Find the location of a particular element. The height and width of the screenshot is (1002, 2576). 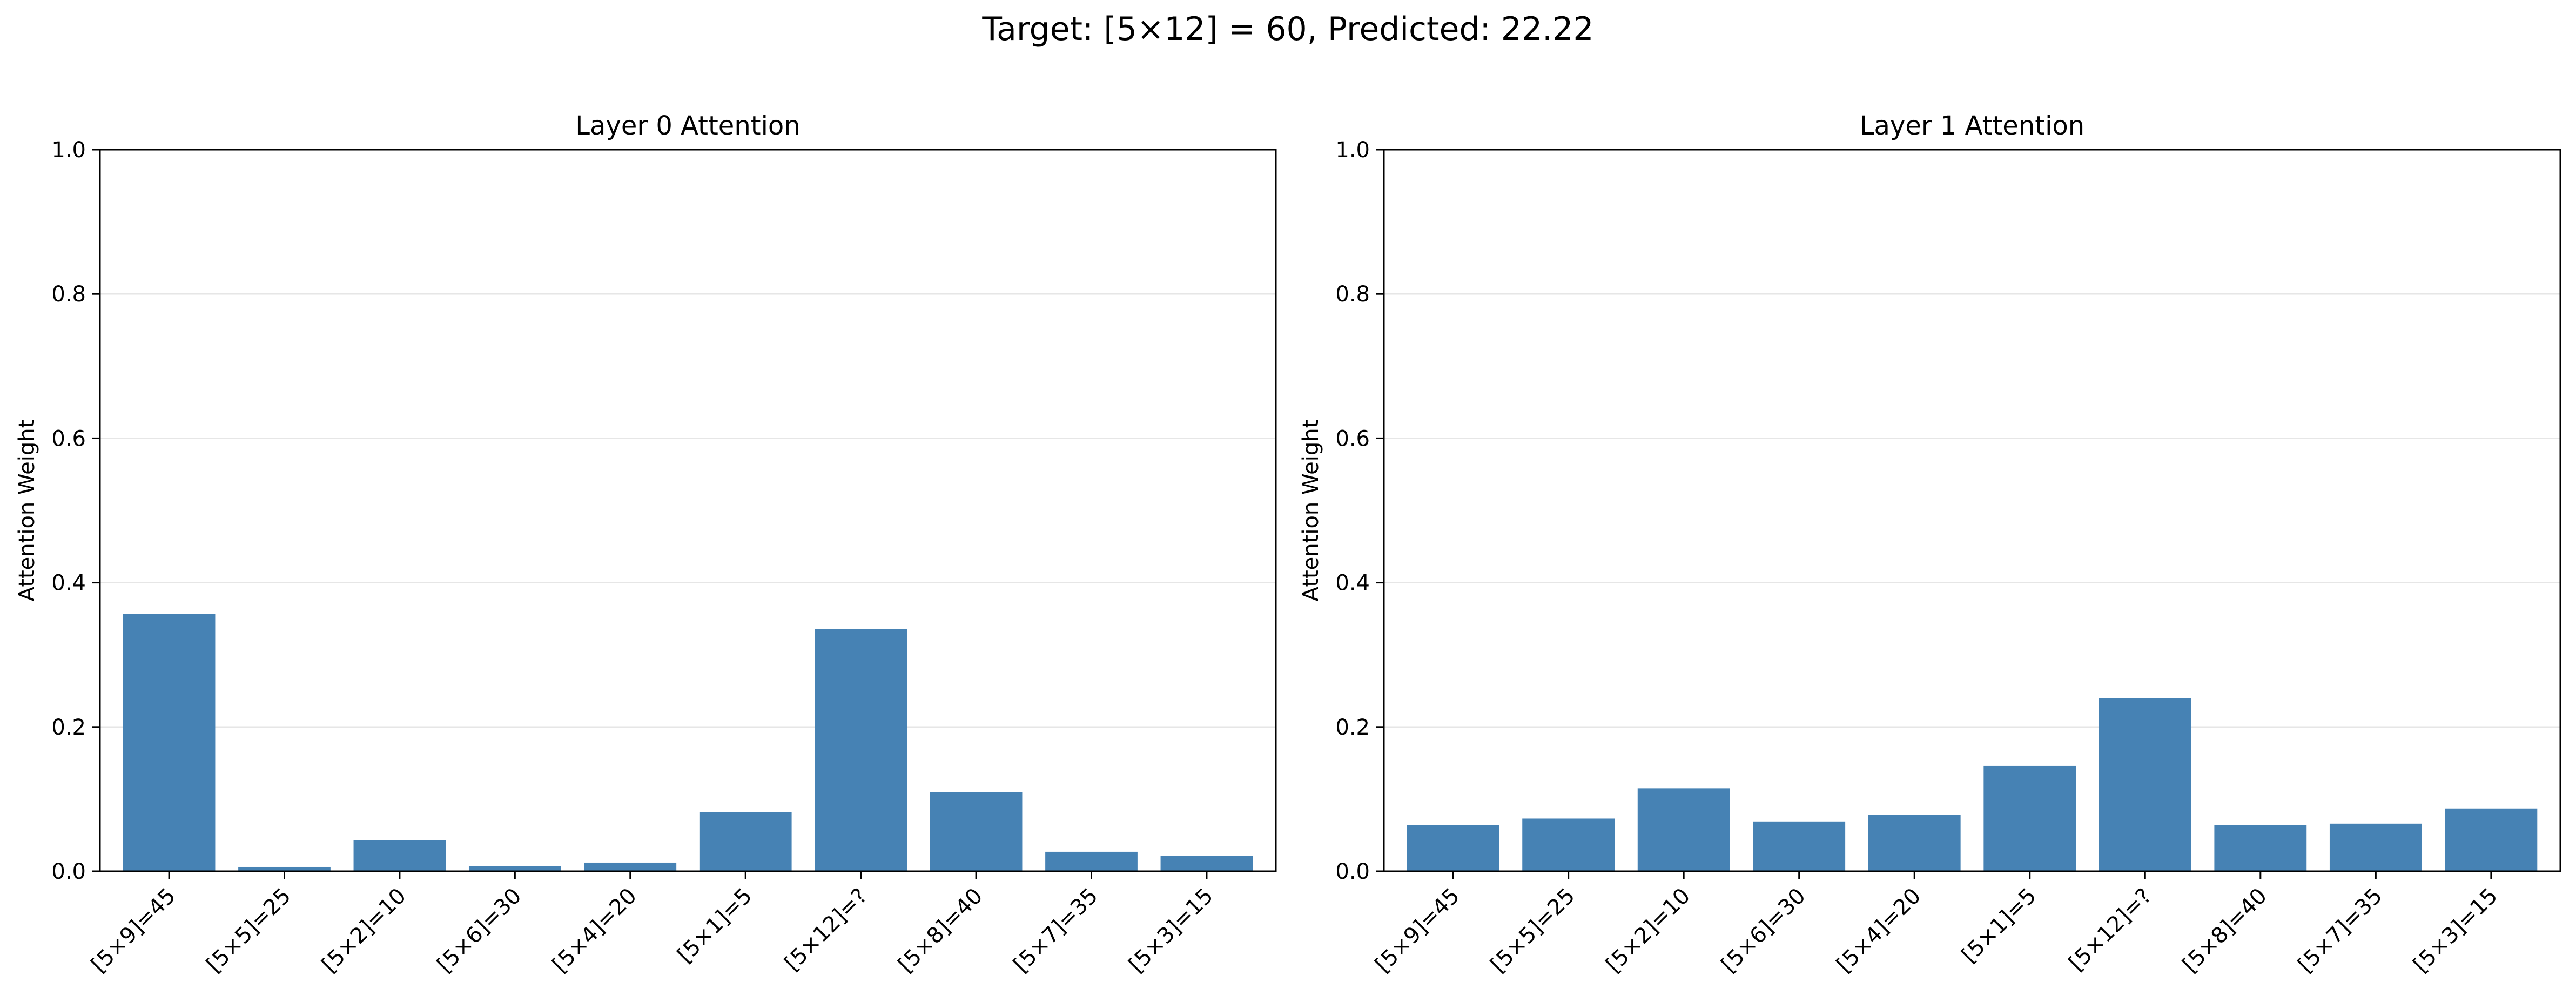

figure-title: Target: [5×12] = 60, Predicted: 22.22 is located at coordinates (1288, 29).